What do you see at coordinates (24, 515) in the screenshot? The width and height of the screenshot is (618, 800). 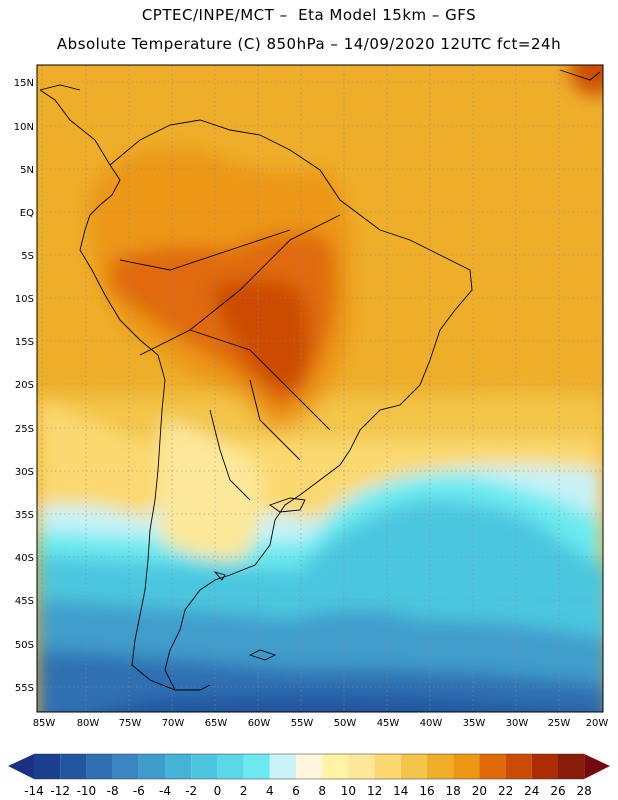 I see `lat-label: 35S` at bounding box center [24, 515].